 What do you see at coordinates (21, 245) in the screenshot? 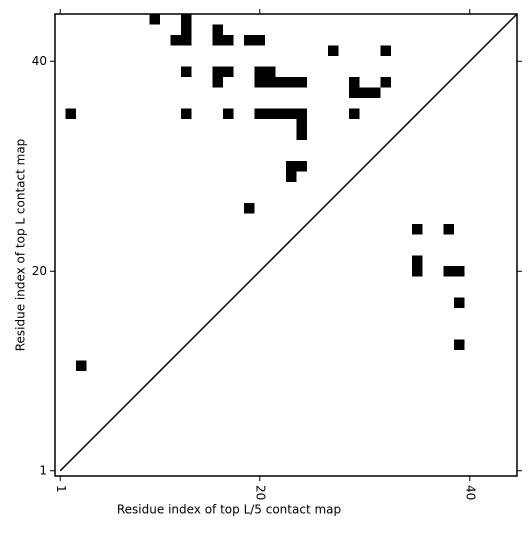
I see `y-axis-label: Residue index of top L contact map` at bounding box center [21, 245].